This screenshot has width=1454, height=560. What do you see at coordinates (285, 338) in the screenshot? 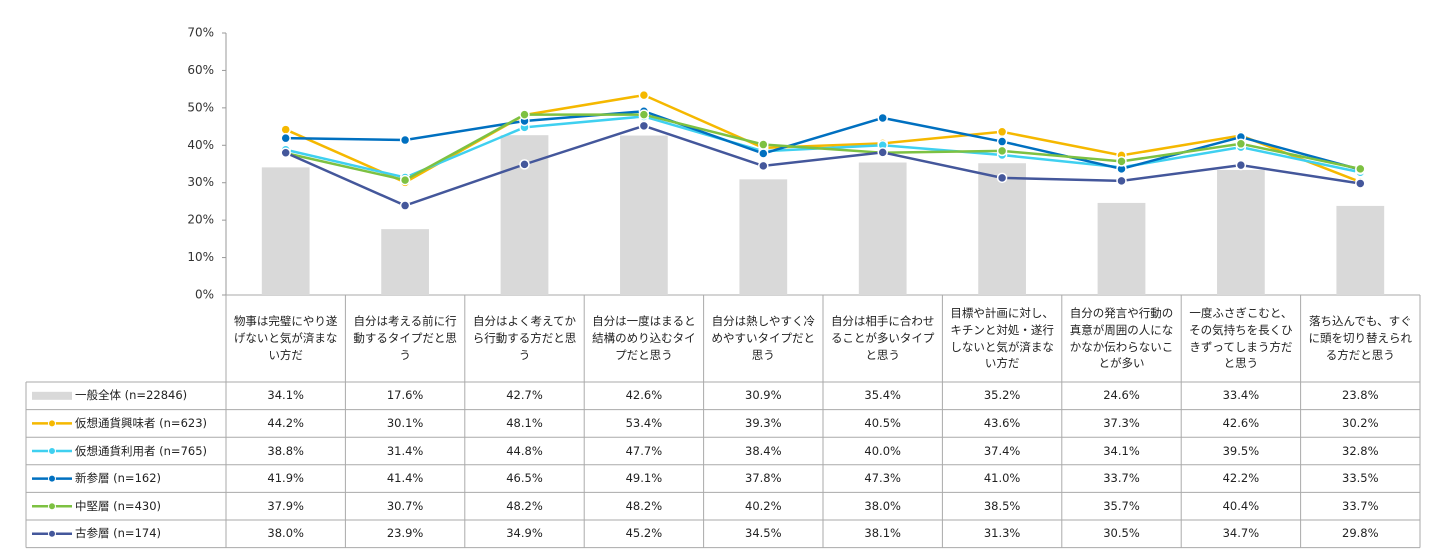
I see `category-label: 物事は完璧にやり遂げないと気が済まない方だ` at bounding box center [285, 338].